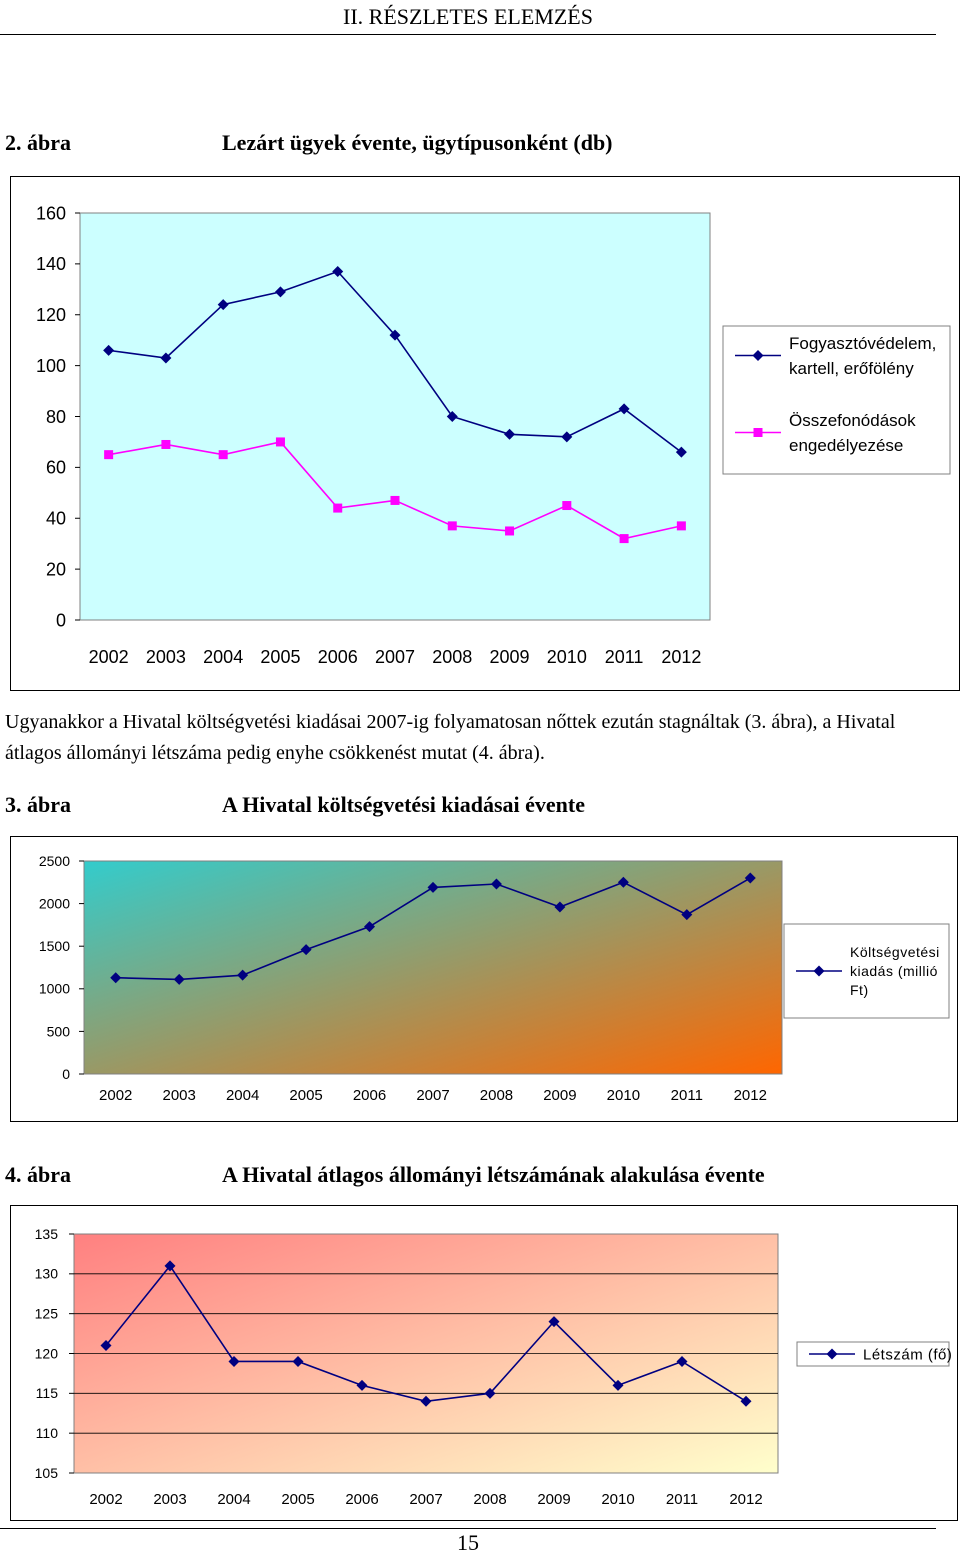 The width and height of the screenshot is (960, 1556). I want to click on legend-label: Létszám (fő), so click(907, 1354).